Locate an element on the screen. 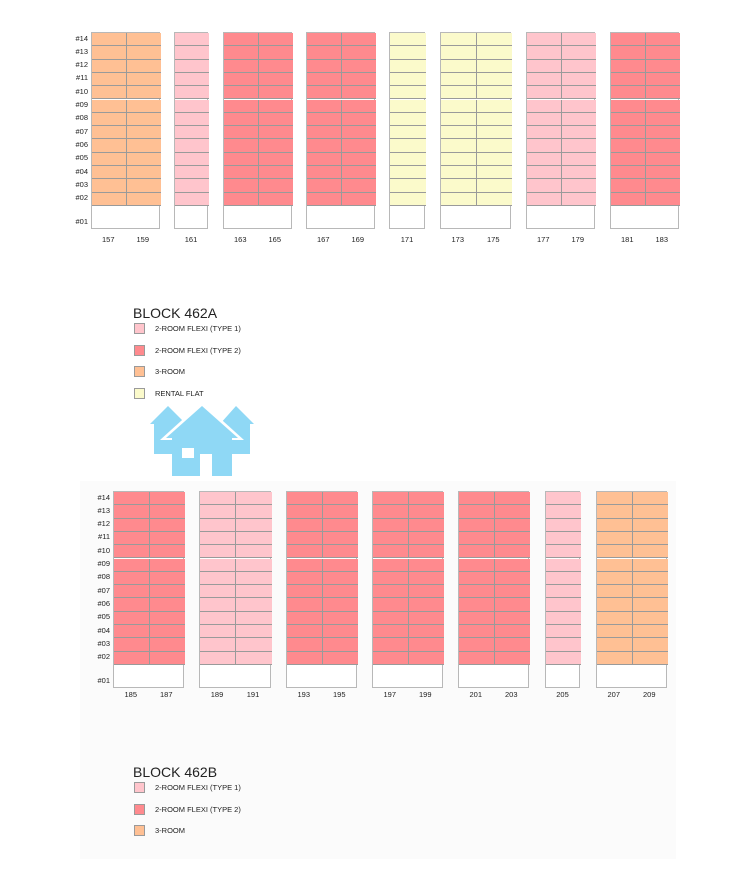  legend-label: 2-ROOM FLEXI (TYPE 1) is located at coordinates (198, 328).